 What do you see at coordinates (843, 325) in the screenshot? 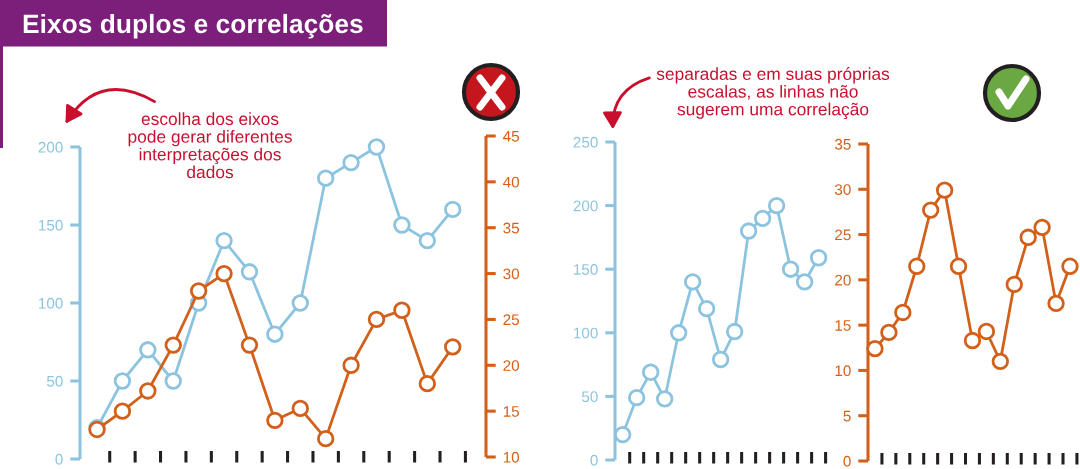
I see `y-tick-label: 15` at bounding box center [843, 325].